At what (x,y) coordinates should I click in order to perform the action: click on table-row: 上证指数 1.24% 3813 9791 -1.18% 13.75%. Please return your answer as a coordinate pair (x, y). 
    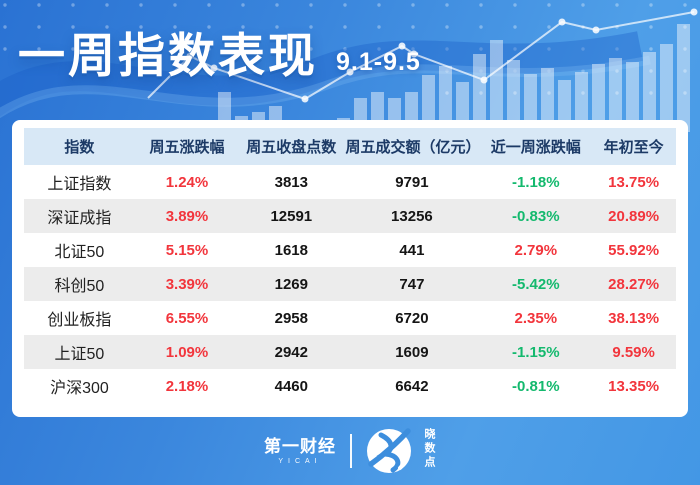
    Looking at the image, I should click on (350, 182).